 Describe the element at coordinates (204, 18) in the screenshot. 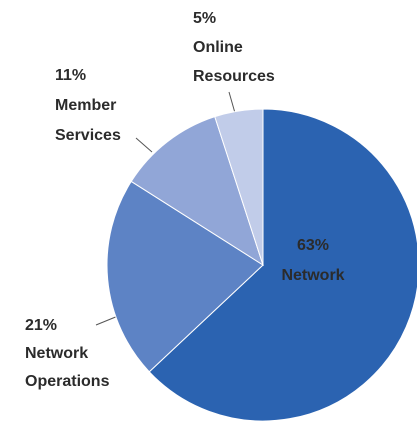

I see `slice-value-label: 5%` at that location.